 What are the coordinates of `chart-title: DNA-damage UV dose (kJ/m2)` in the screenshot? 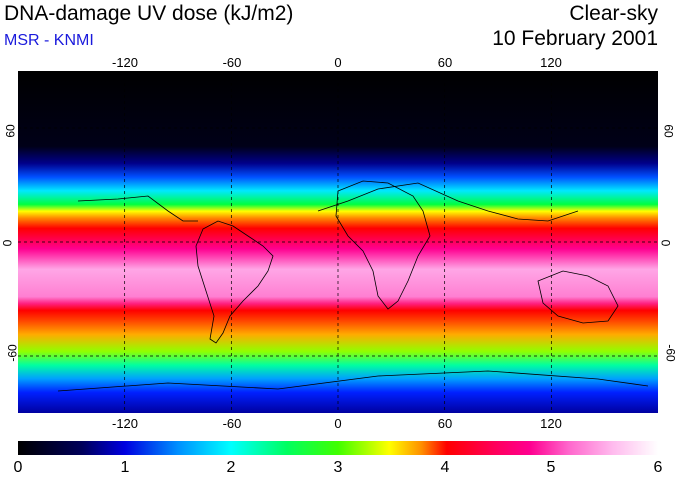 It's located at (149, 13).